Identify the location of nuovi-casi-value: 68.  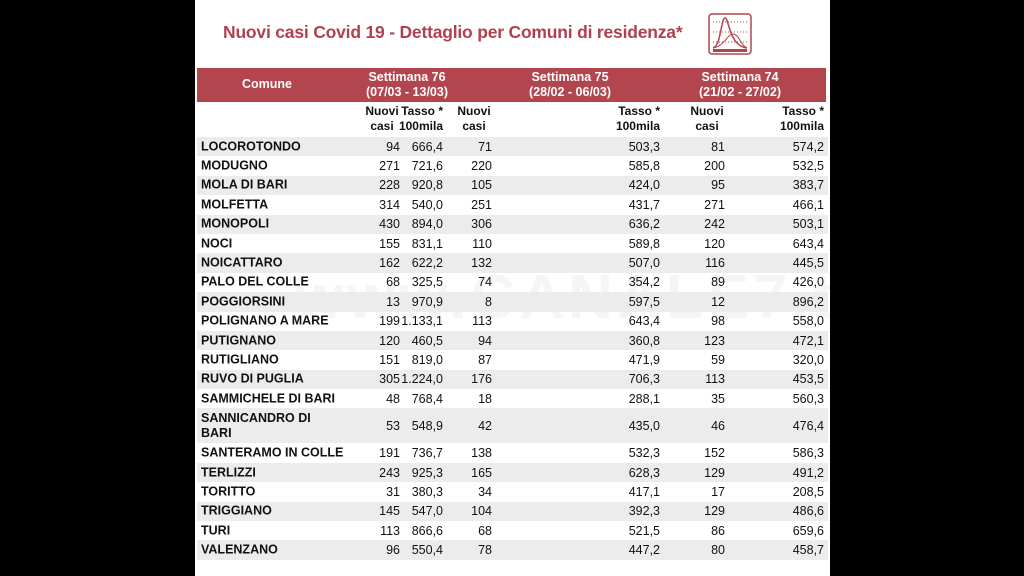
(393, 282).